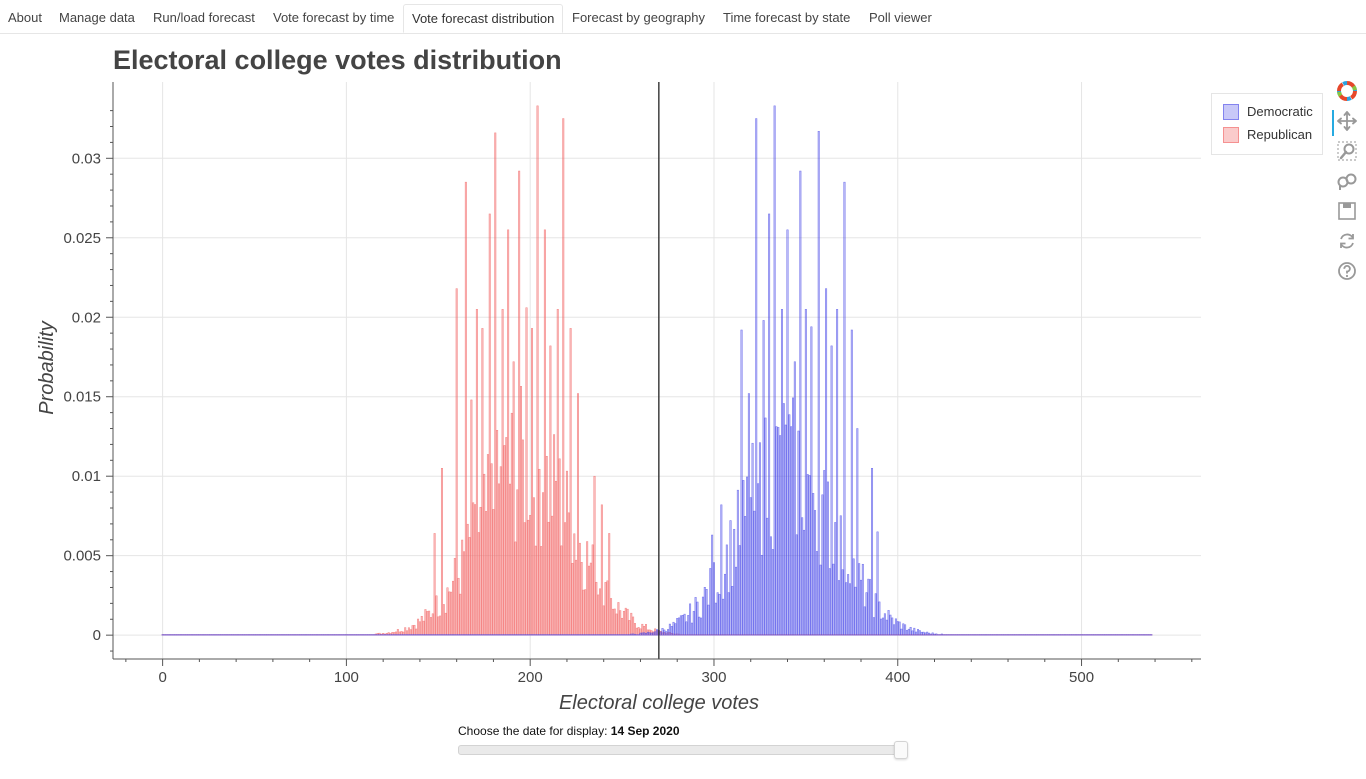 Image resolution: width=1366 pixels, height=779 pixels. What do you see at coordinates (334, 17) in the screenshot?
I see `tab-vote-forecast-by-time: Vote forecast by time` at bounding box center [334, 17].